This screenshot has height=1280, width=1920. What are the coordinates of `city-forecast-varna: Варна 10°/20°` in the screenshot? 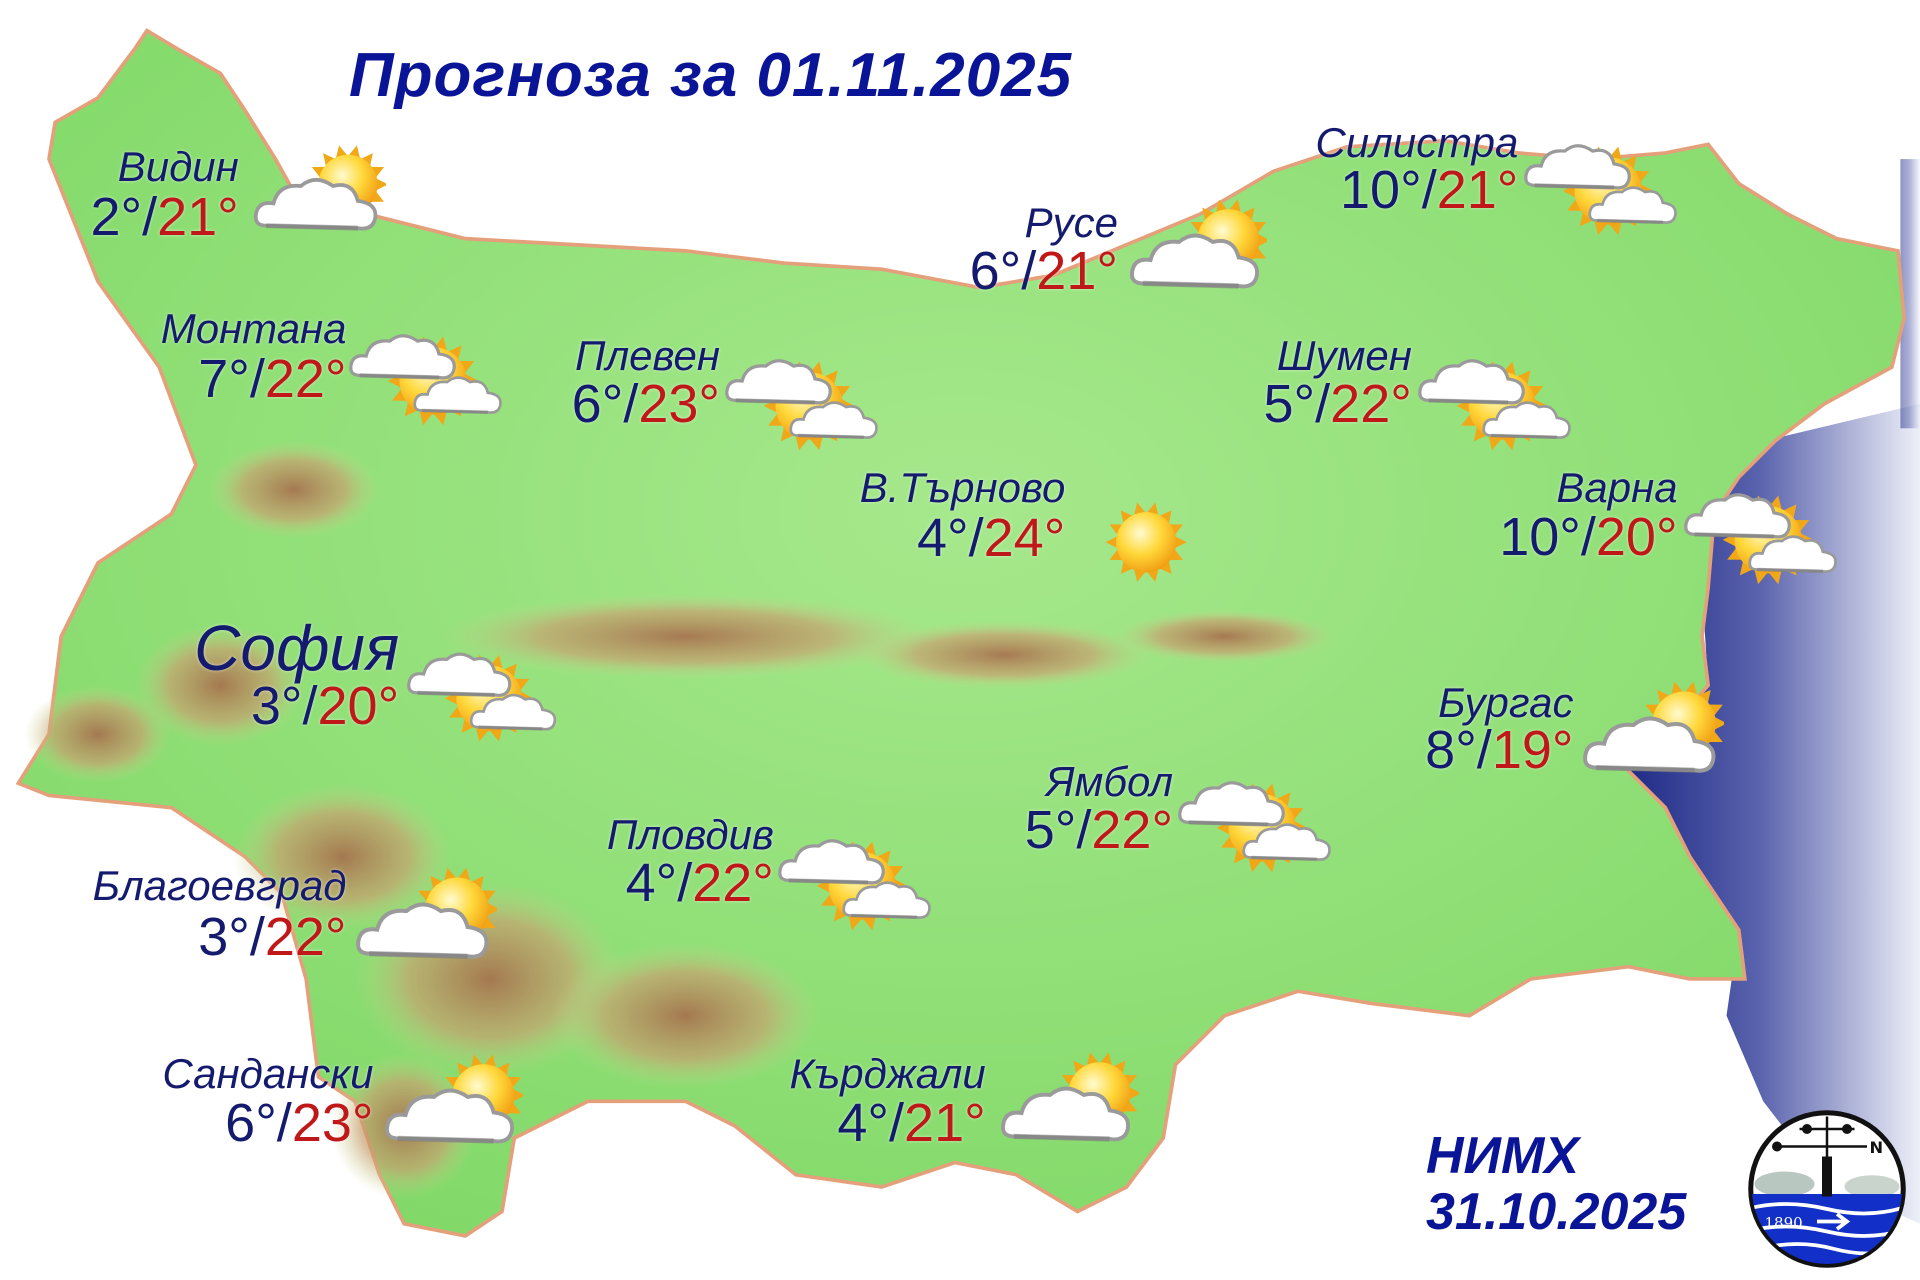 It's located at (1588, 514).